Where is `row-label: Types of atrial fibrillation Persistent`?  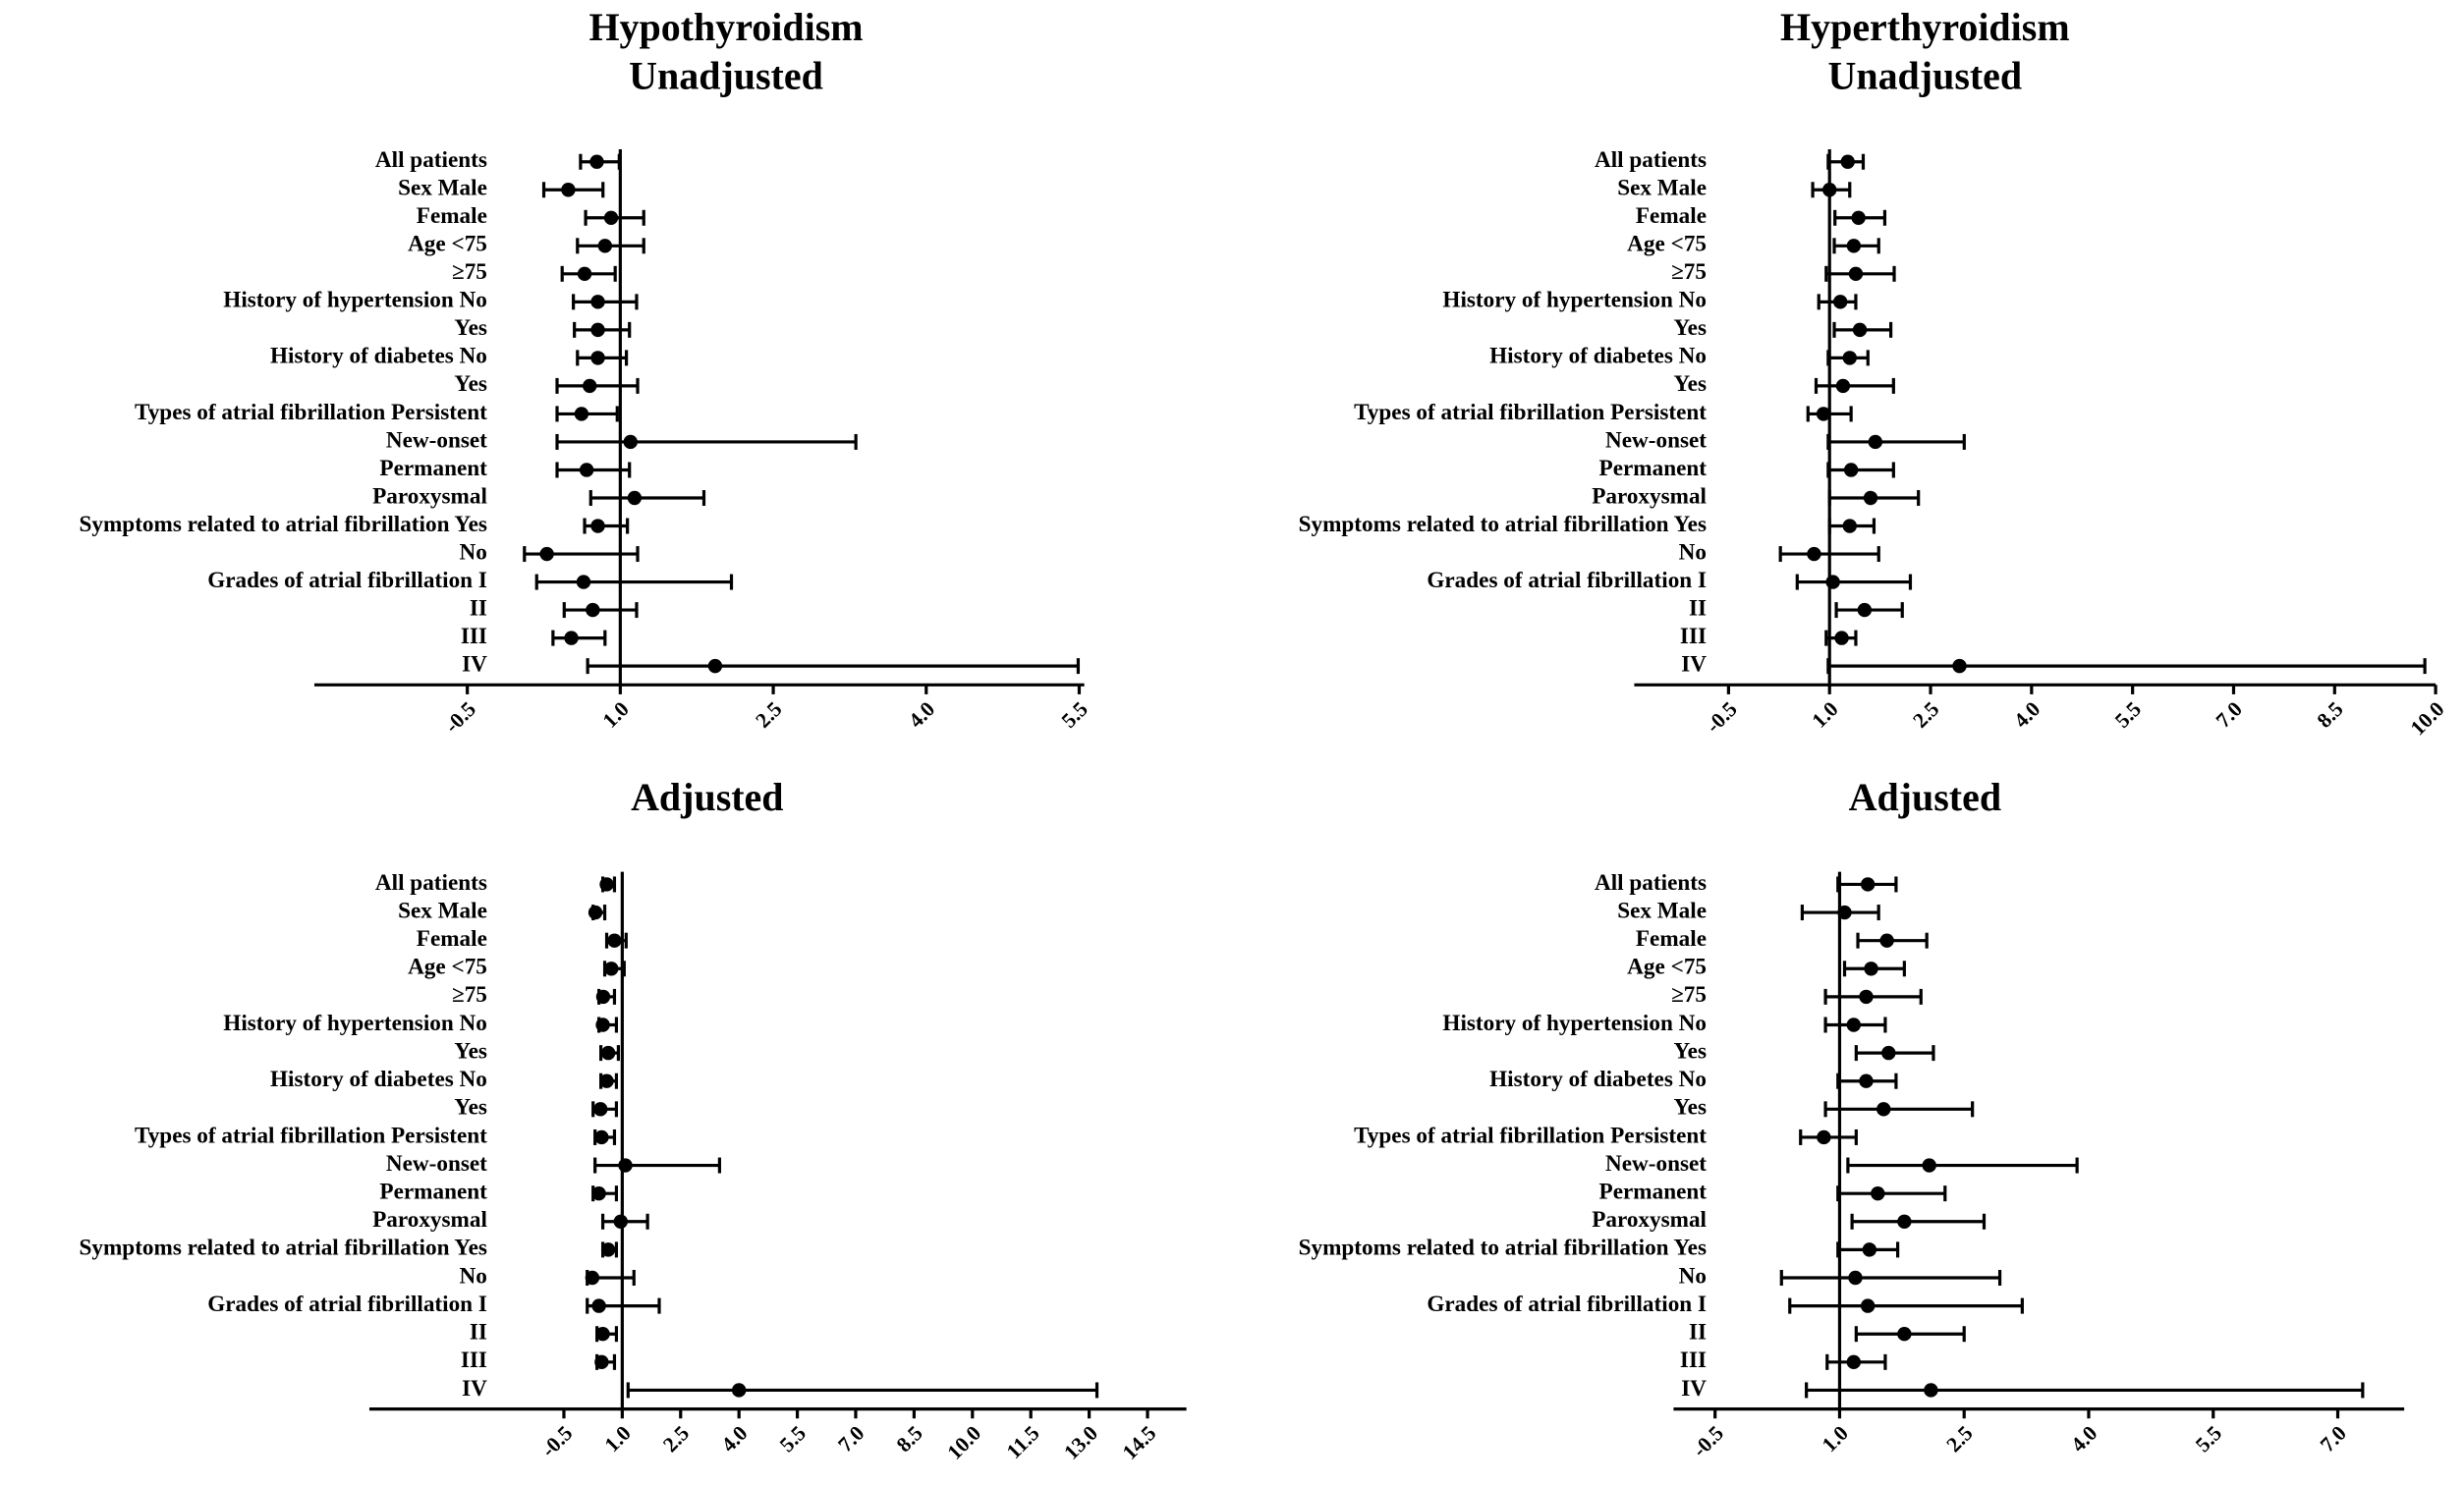 row-label: Types of atrial fibrillation Persistent is located at coordinates (311, 1135).